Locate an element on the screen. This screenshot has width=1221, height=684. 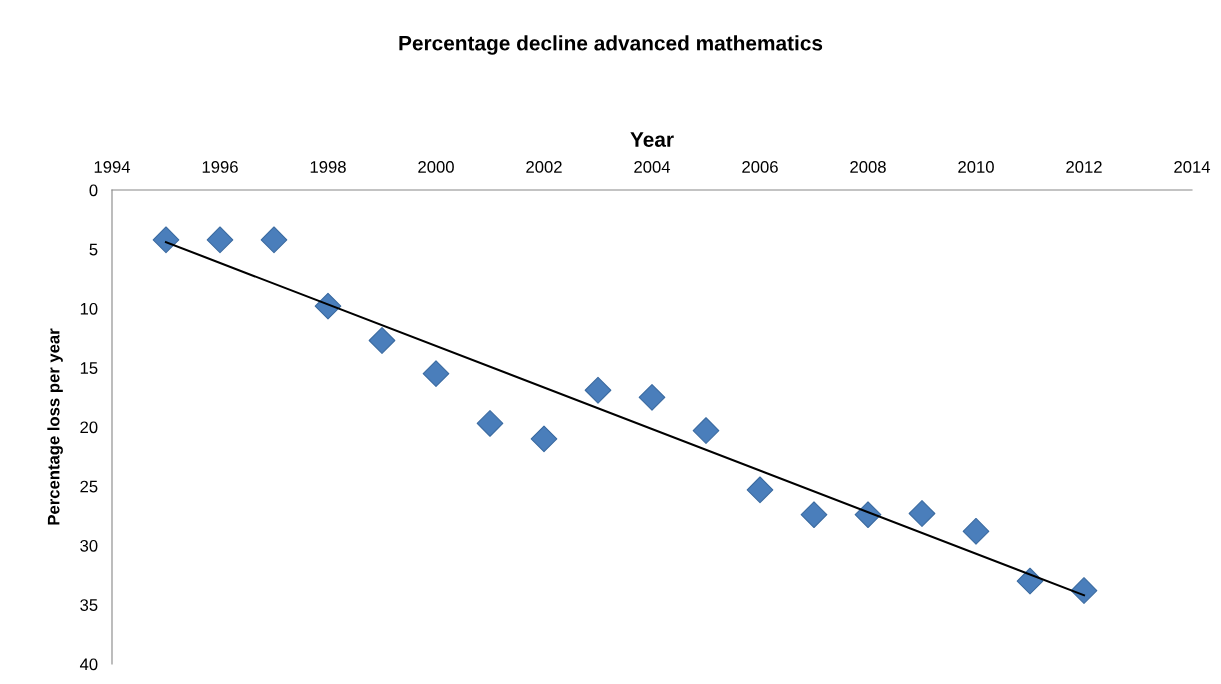
y-tick-label: 20 is located at coordinates (89, 427).